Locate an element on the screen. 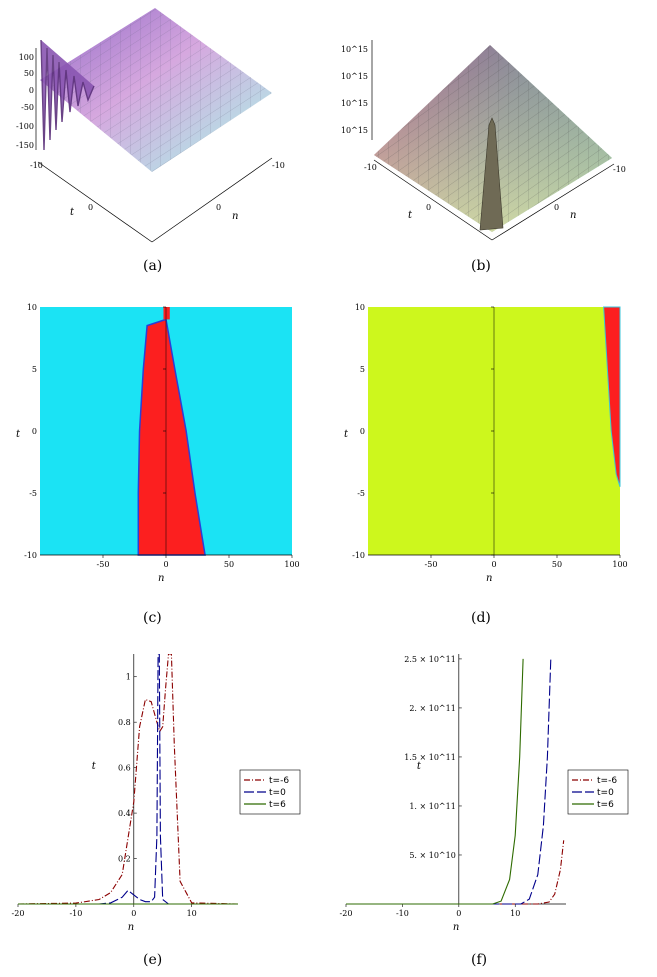  z-tick-a-0: 100 is located at coordinates (26, 57).